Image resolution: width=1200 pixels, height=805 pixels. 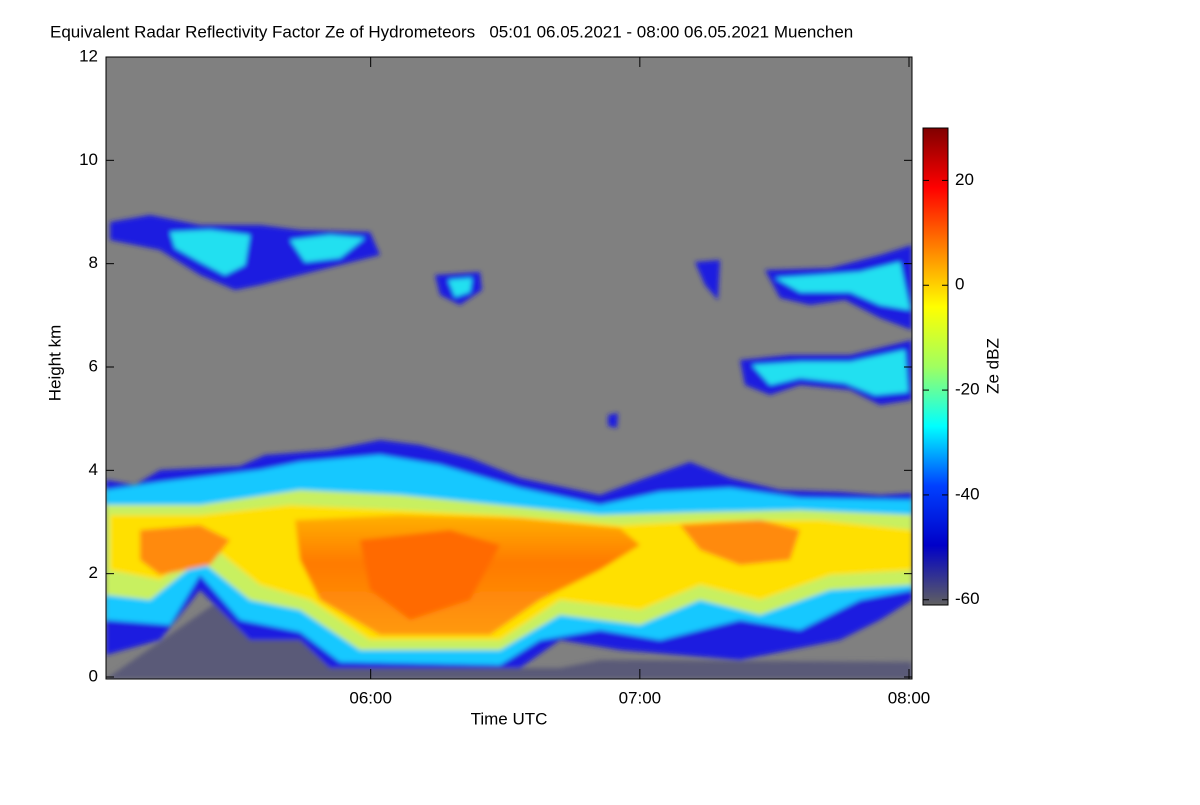 I want to click on y-tick-label: 8, so click(x=93, y=262).